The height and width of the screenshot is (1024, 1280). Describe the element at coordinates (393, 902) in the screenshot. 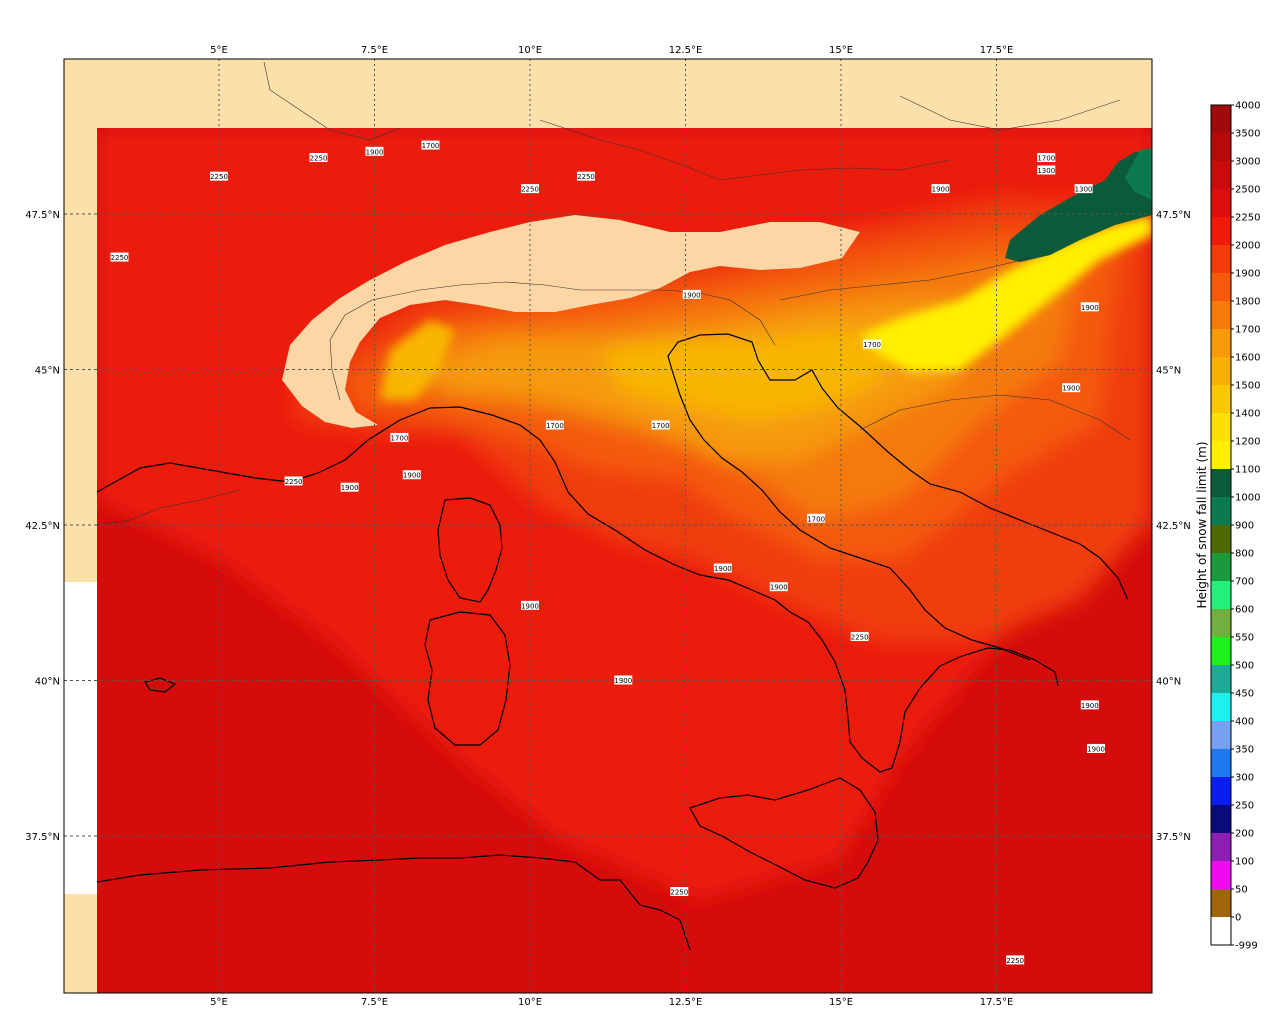

I see `coastline-north-africa` at that location.